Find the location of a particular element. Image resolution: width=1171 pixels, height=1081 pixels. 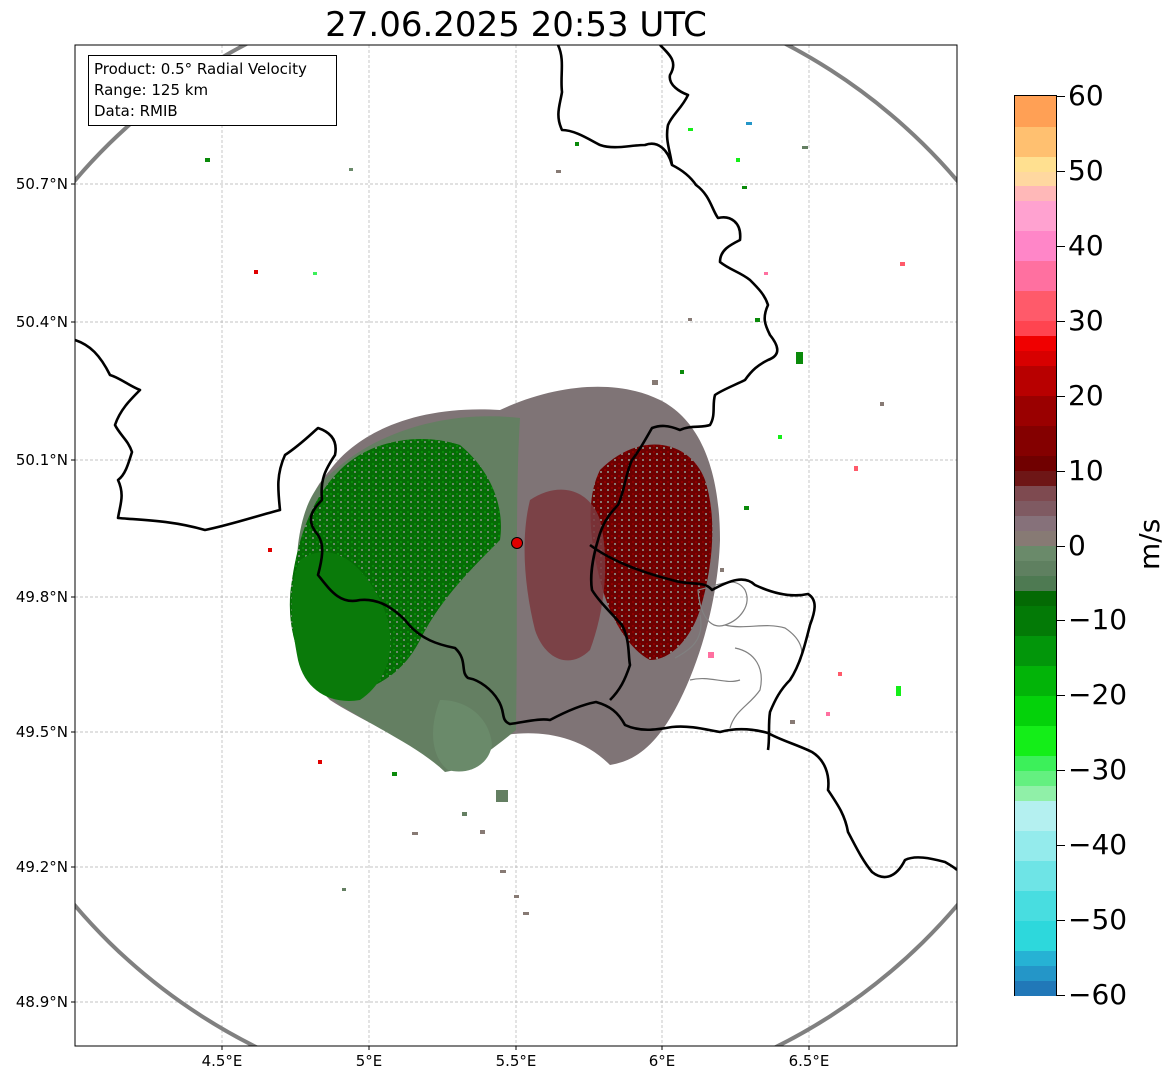

colorbar-tick-label: 0 is located at coordinates (1077, 545).